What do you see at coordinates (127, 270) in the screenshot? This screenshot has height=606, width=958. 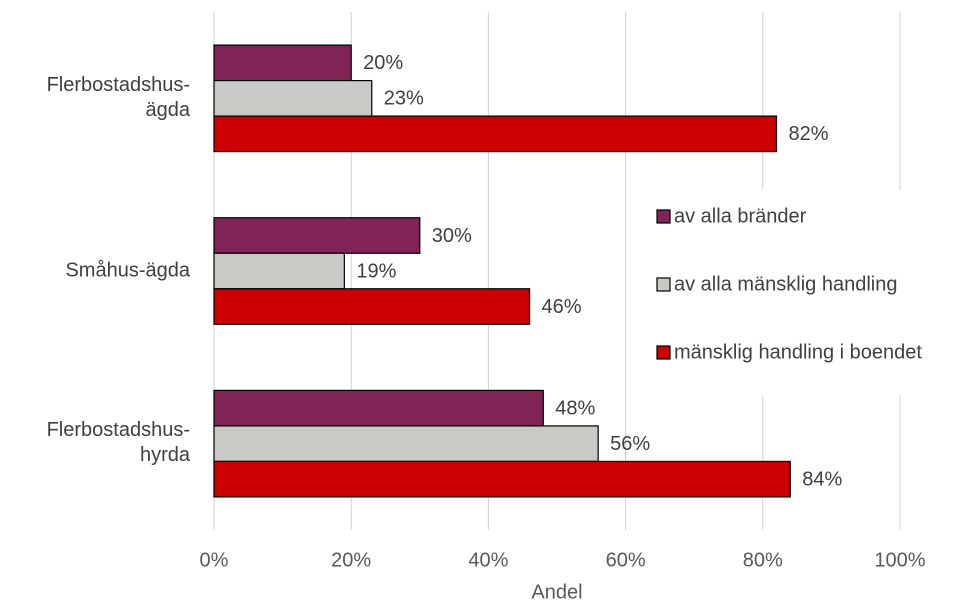 I see `y-tick-label: Småhus-ägda` at bounding box center [127, 270].